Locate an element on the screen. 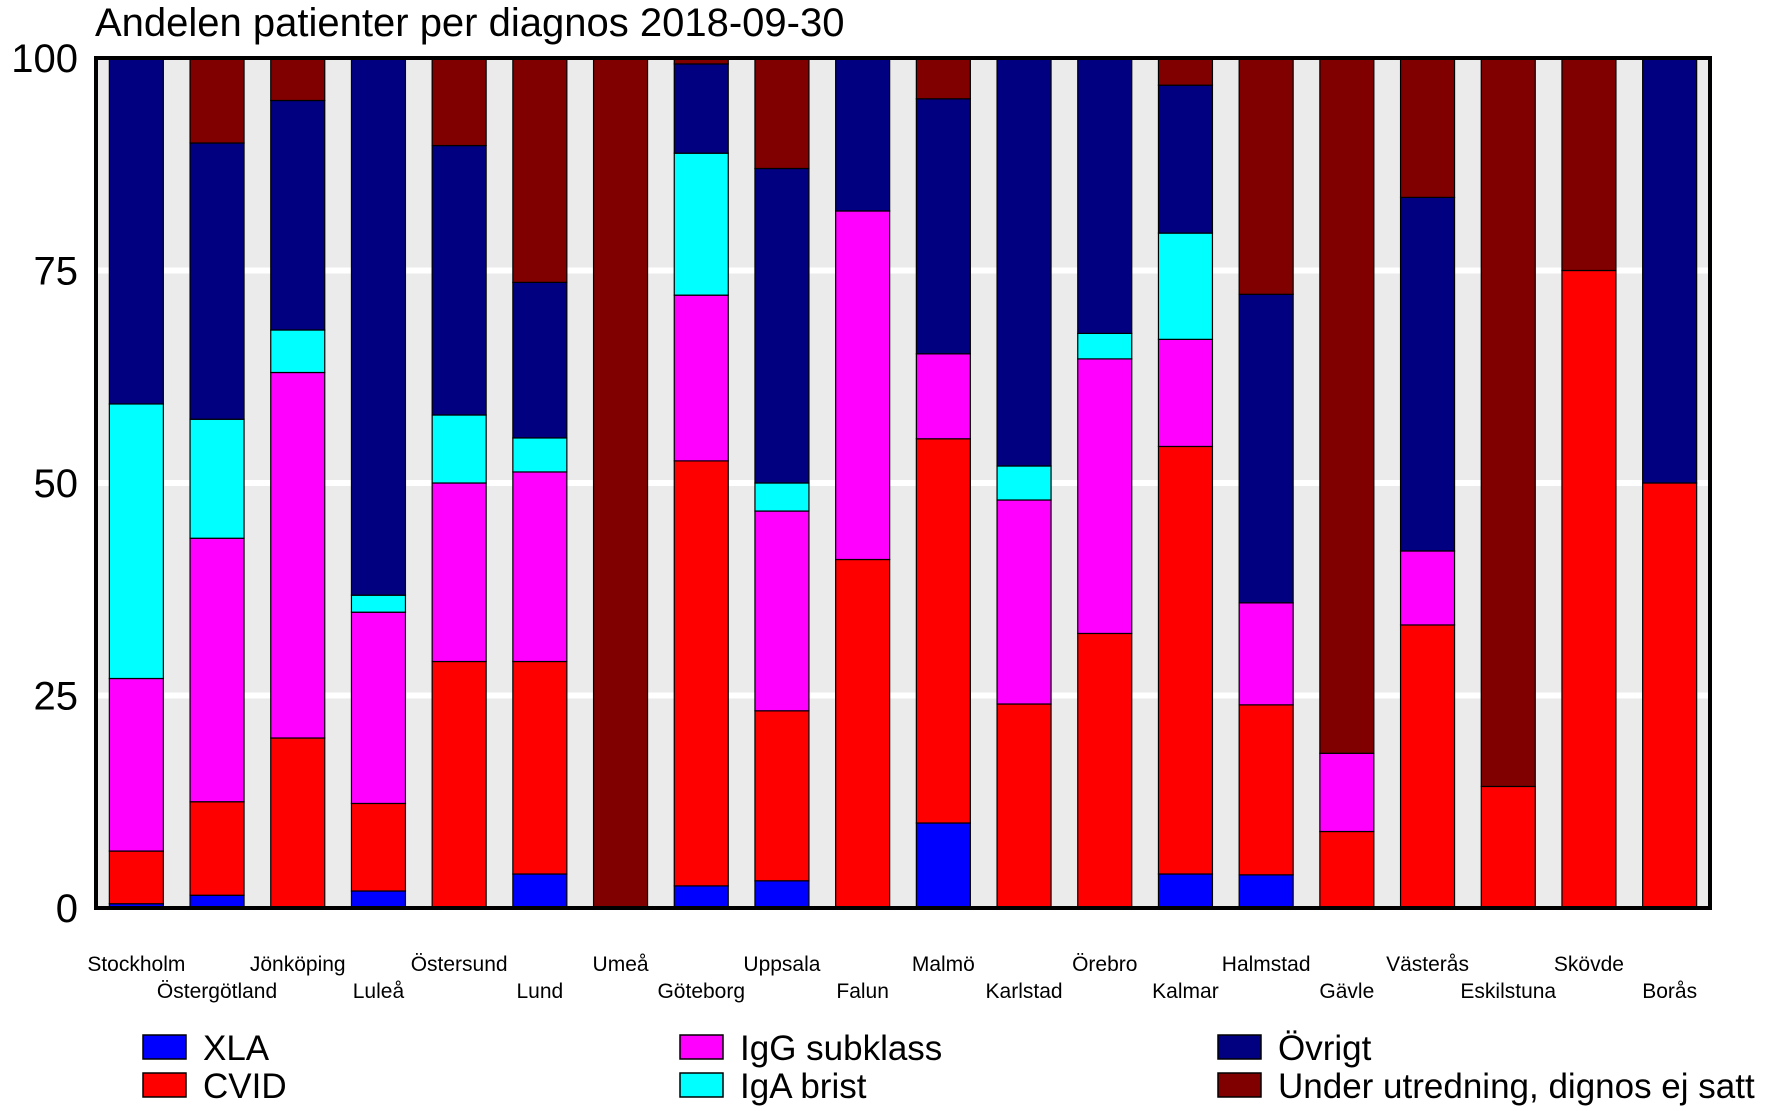  x-tick-label-14: Halmstad is located at coordinates (1266, 964).